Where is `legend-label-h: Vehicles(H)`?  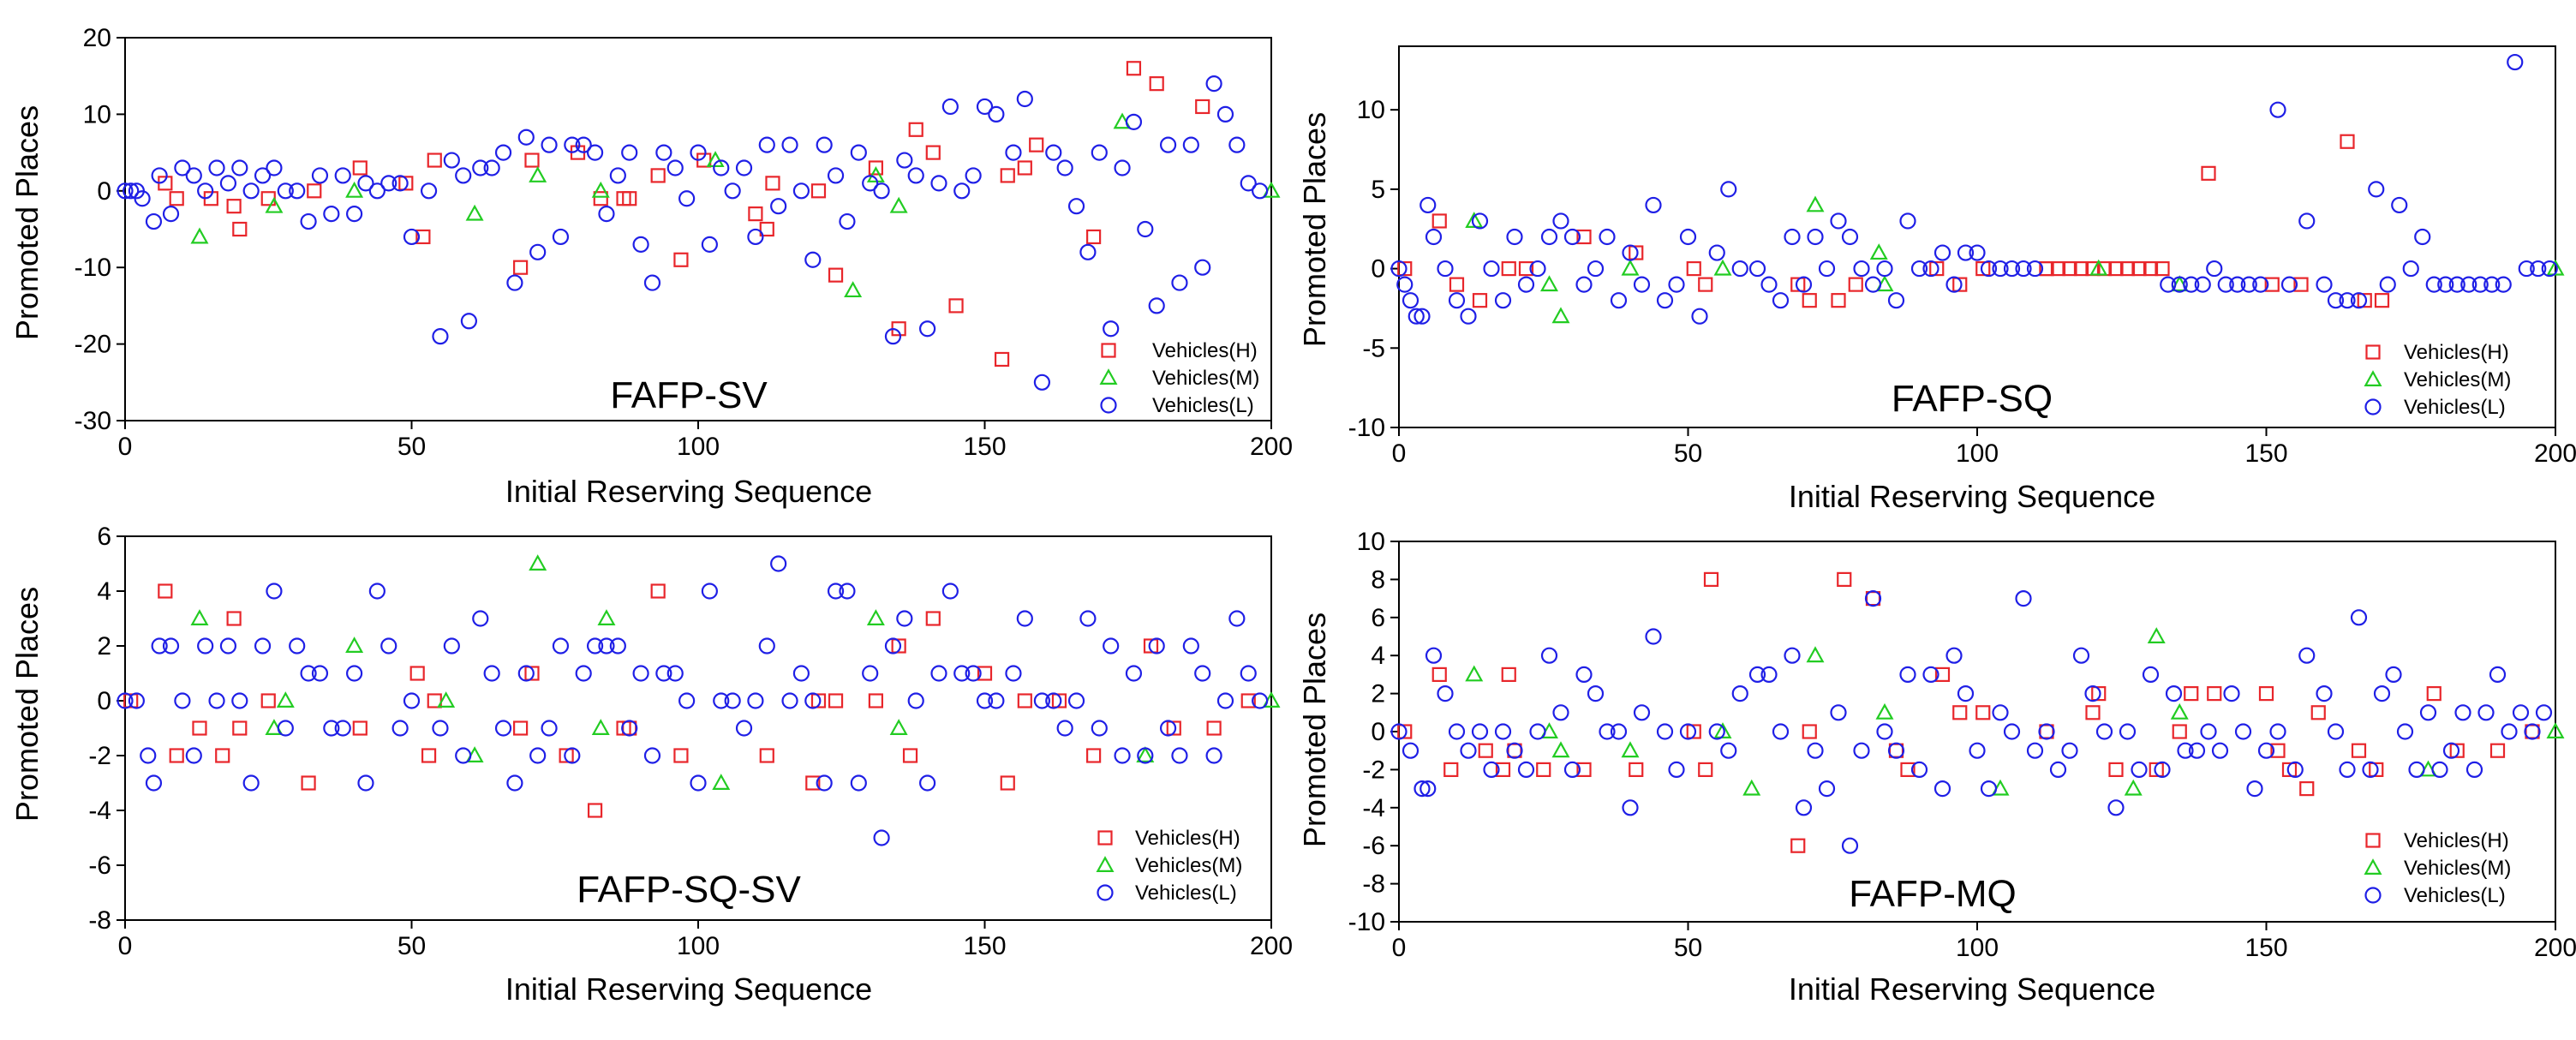
legend-label-h: Vehicles(H) is located at coordinates (1205, 351).